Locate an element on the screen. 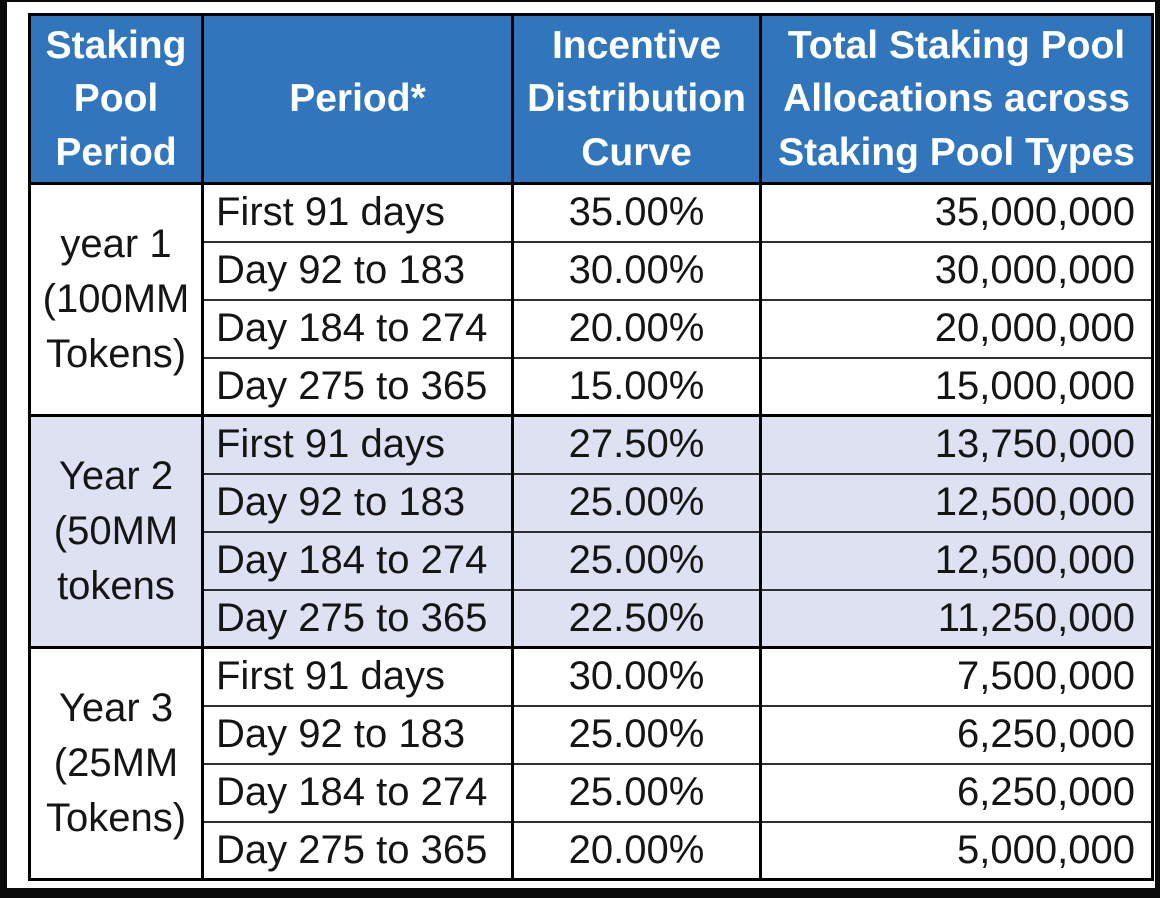 Image resolution: width=1160 pixels, height=898 pixels. table-row: Day 184 to 274 25.00% 12,500,000 is located at coordinates (591, 560).